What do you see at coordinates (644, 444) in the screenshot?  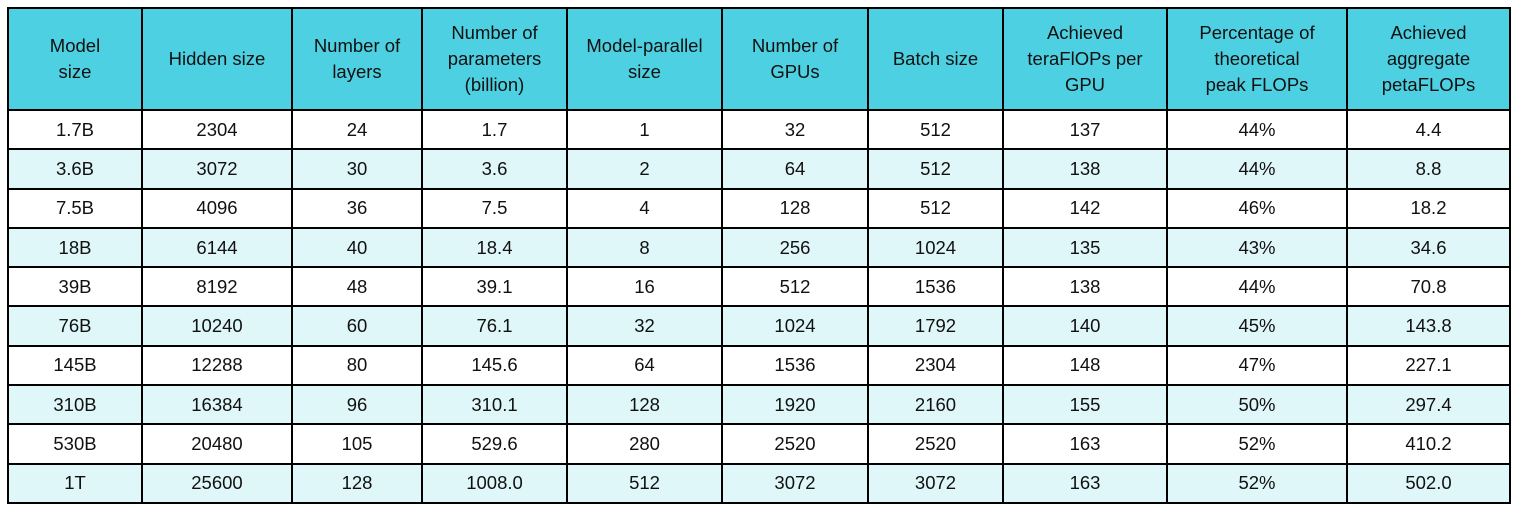 I see `table-cell: 280` at bounding box center [644, 444].